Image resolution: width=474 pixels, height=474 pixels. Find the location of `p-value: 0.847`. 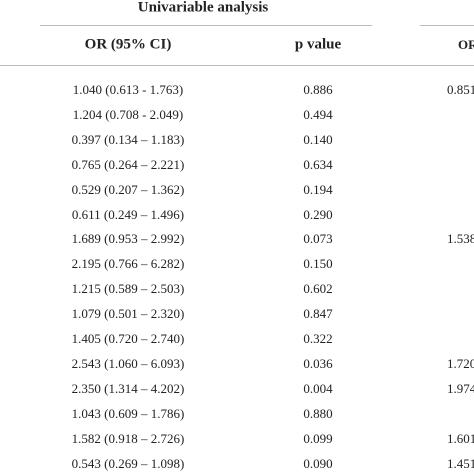

p-value: 0.847 is located at coordinates (318, 314).